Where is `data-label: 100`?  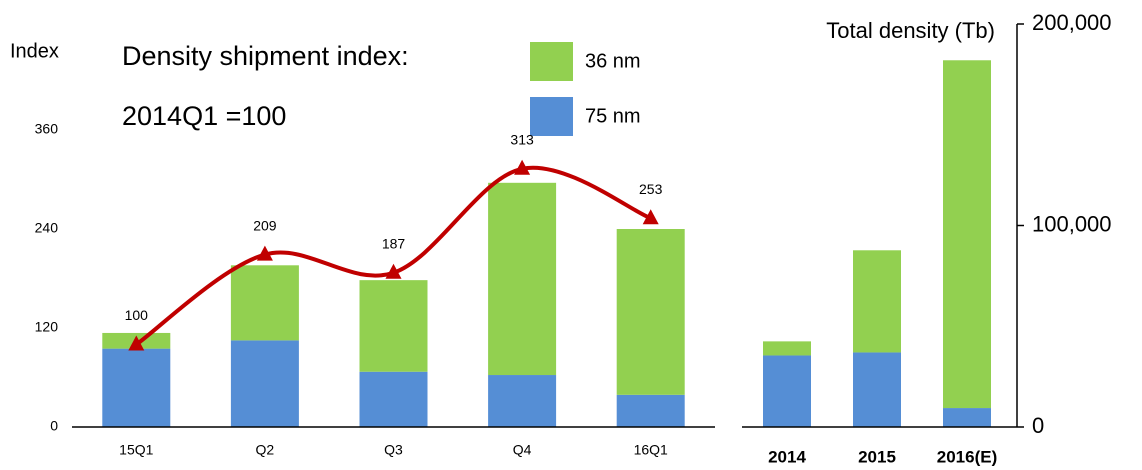
data-label: 100 is located at coordinates (137, 315).